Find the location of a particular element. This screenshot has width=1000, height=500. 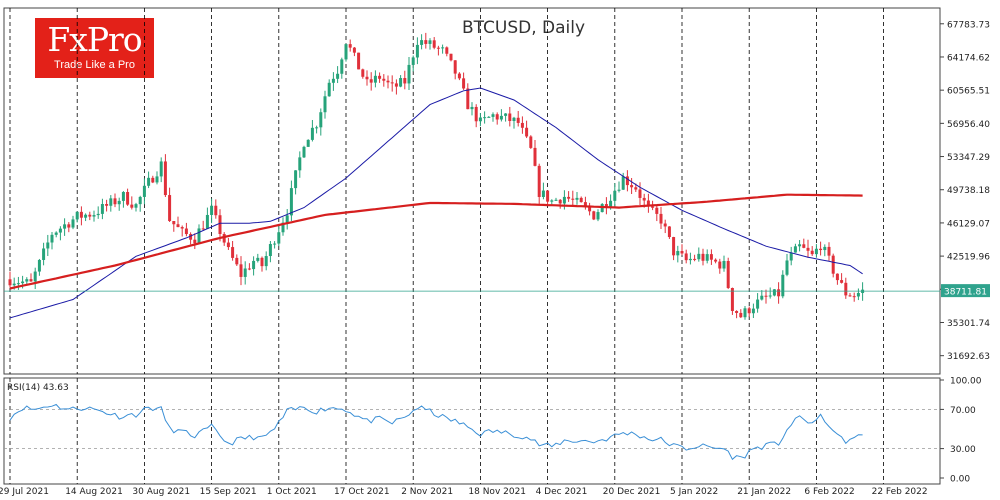

chart-title: BTCUSD, Daily is located at coordinates (524, 28).